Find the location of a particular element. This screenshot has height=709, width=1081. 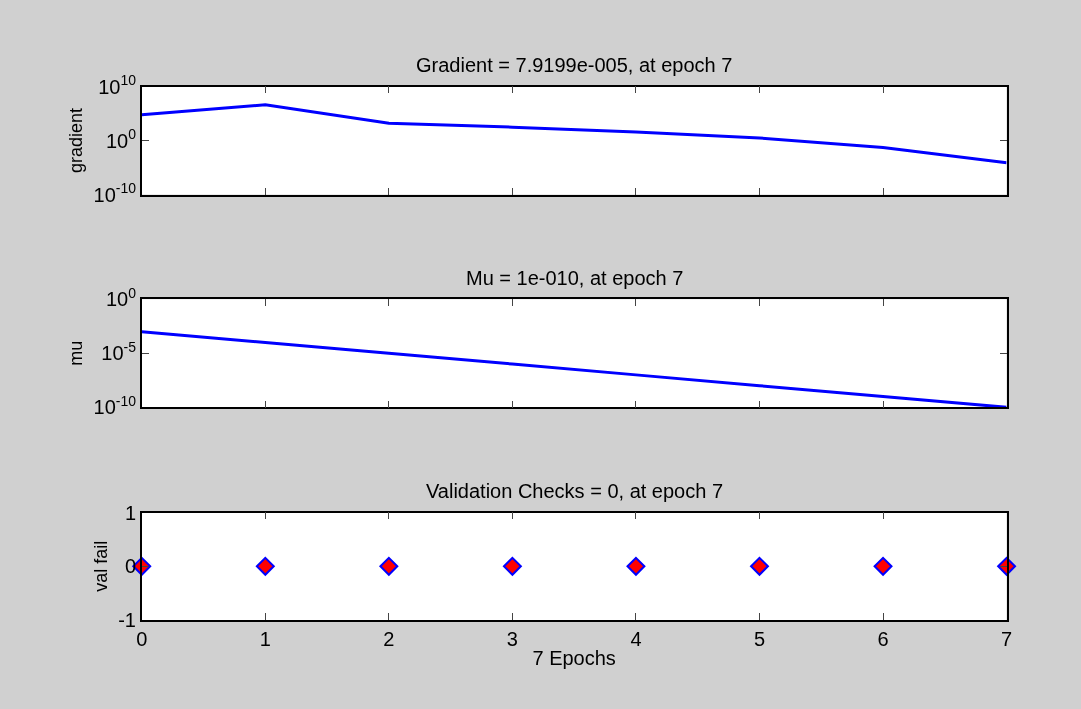

y-tick-label: 10$^{10}$ is located at coordinates (117, 85).